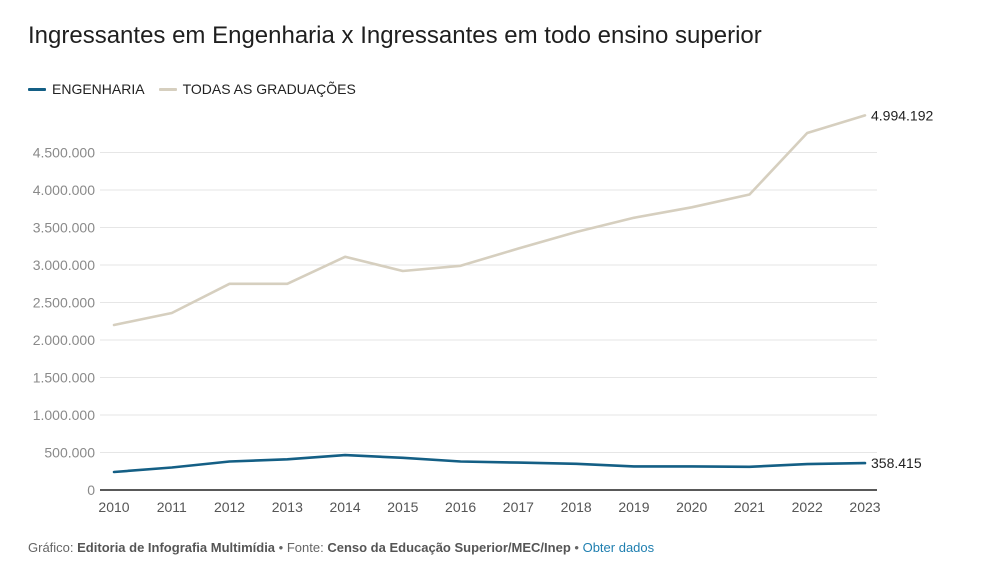 The height and width of the screenshot is (583, 1005). I want to click on legend-label-todas-graduacoes: TODAS AS GRADUAÇÕES, so click(269, 89).